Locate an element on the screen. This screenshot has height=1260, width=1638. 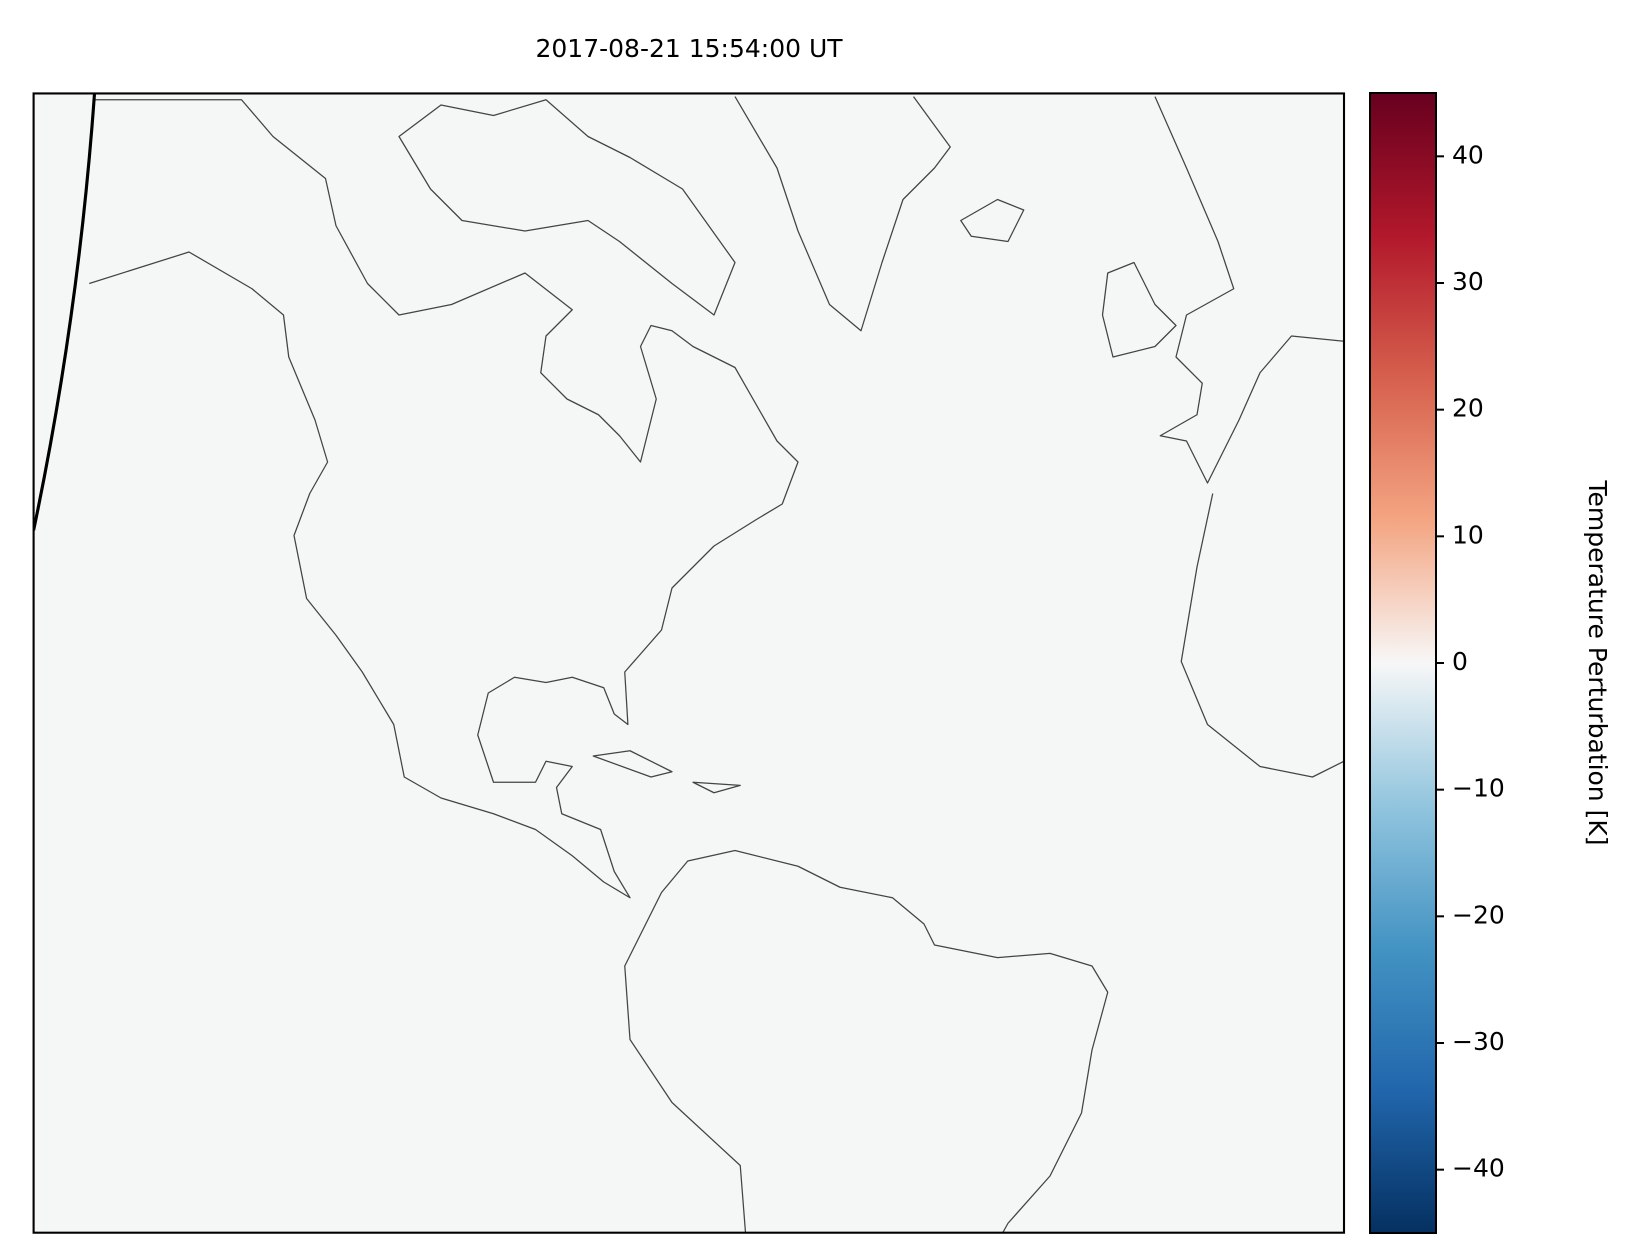
colorbar-tick-label: −10 is located at coordinates (1478, 788).